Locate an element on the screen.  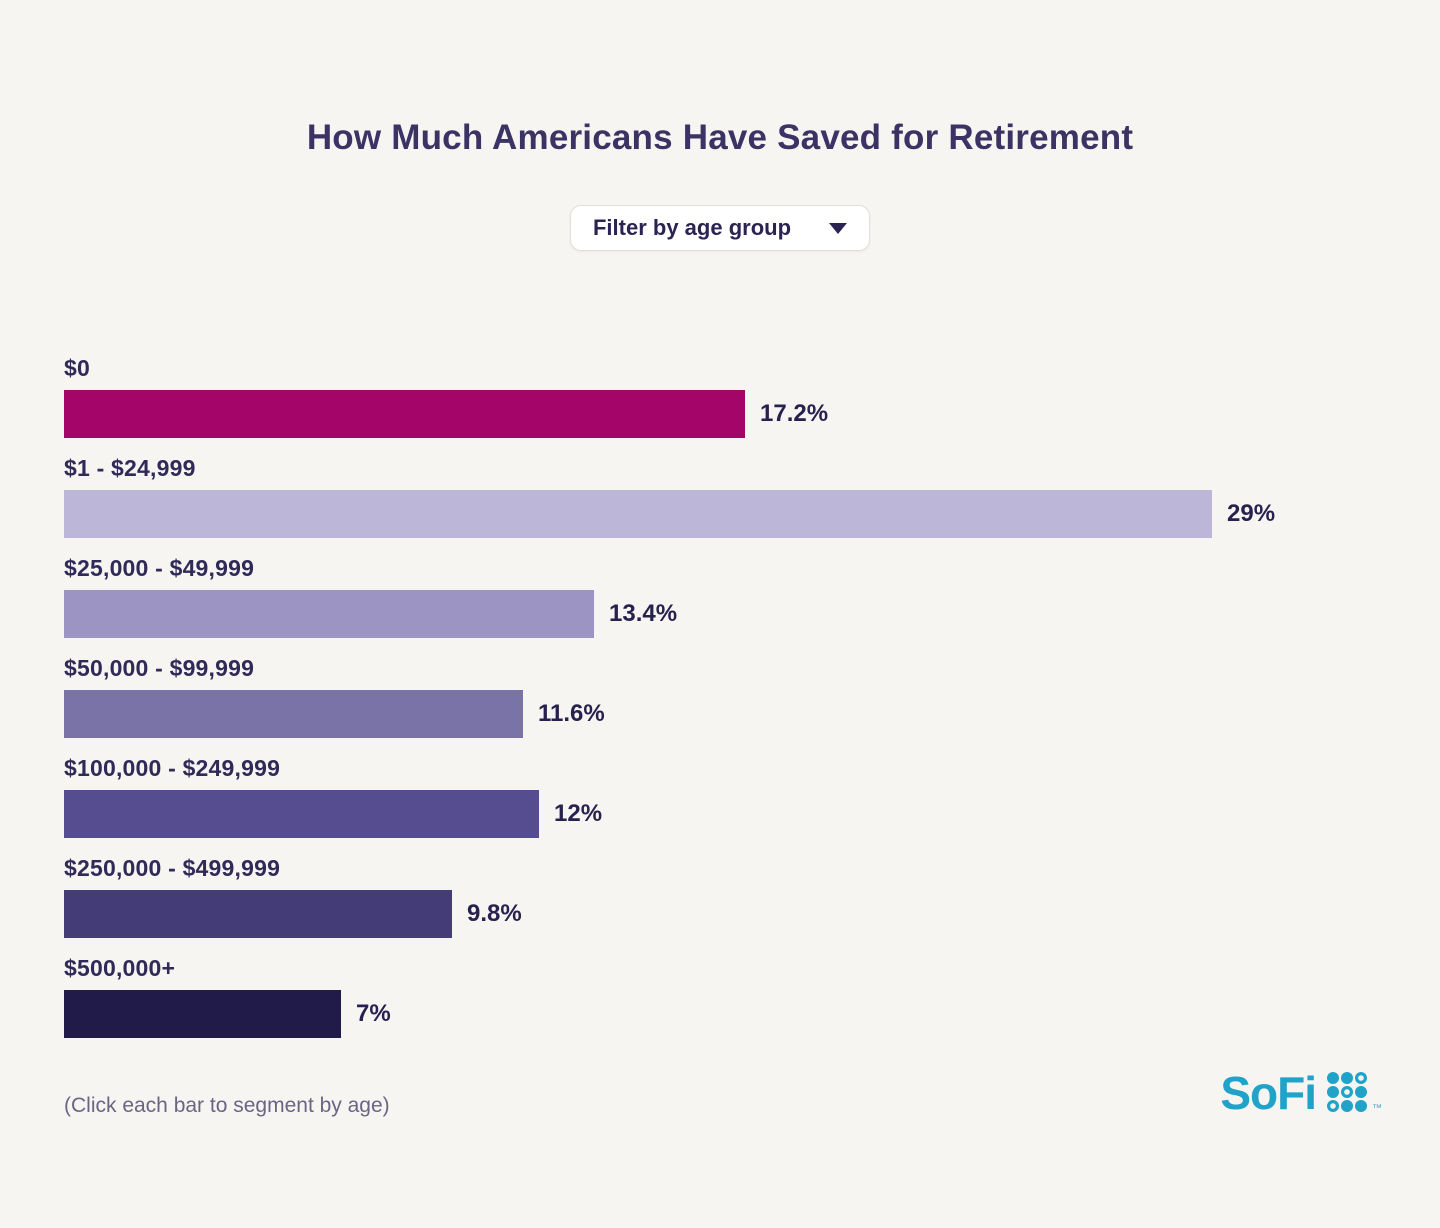
trademark-symbol: ™ is located at coordinates (1377, 1108).